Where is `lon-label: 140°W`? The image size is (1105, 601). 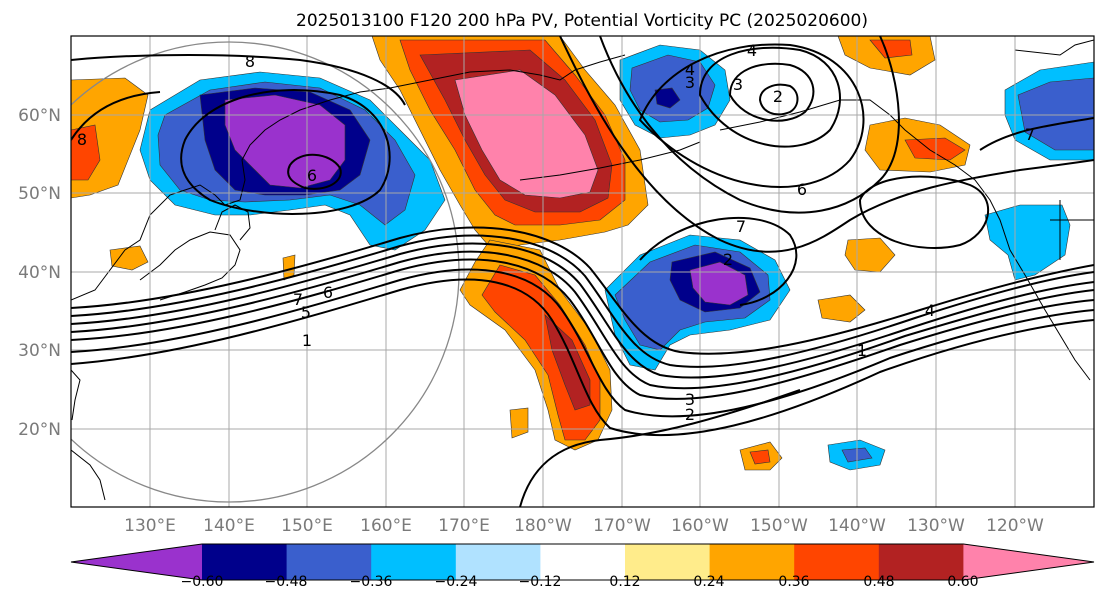
lon-label: 140°W is located at coordinates (857, 526).